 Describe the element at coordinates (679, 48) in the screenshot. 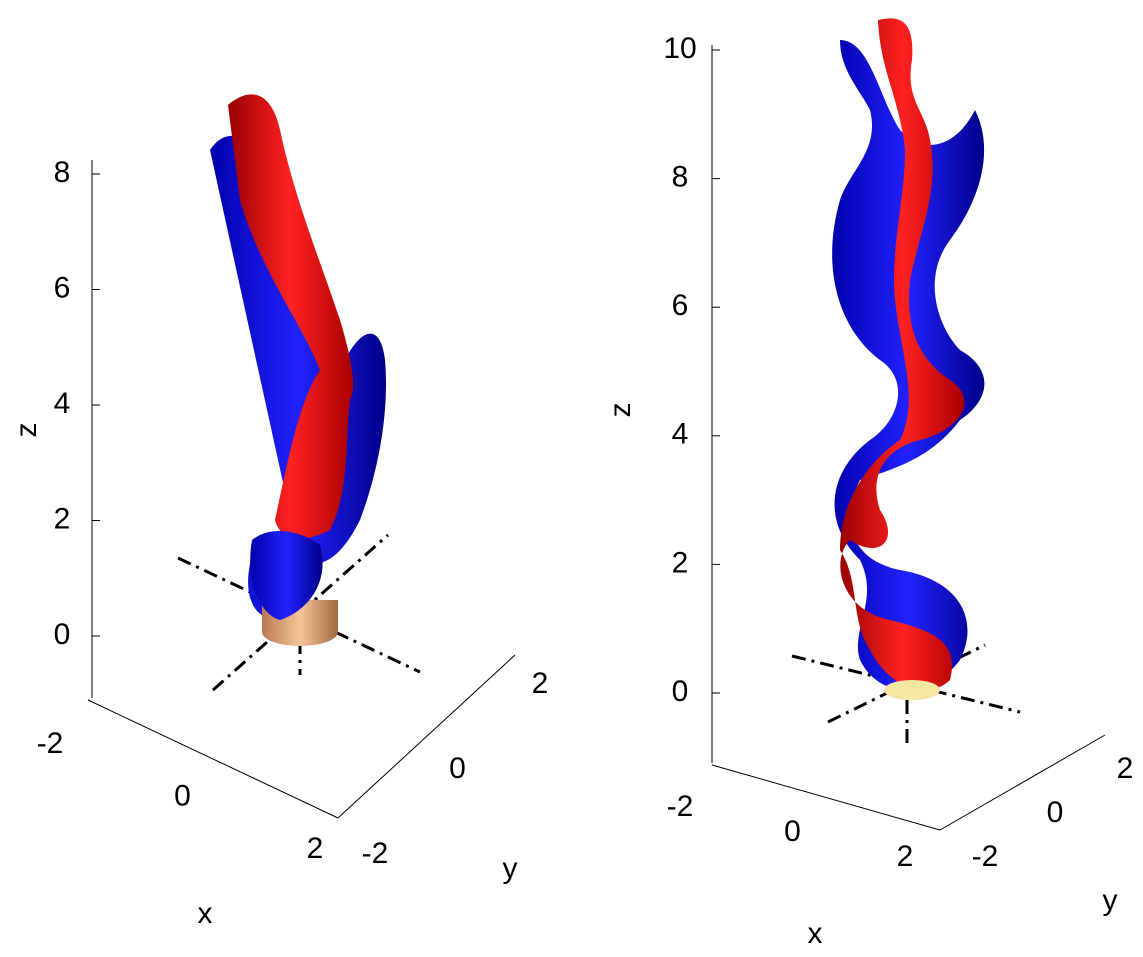

I see `z-tick-label: 10` at that location.